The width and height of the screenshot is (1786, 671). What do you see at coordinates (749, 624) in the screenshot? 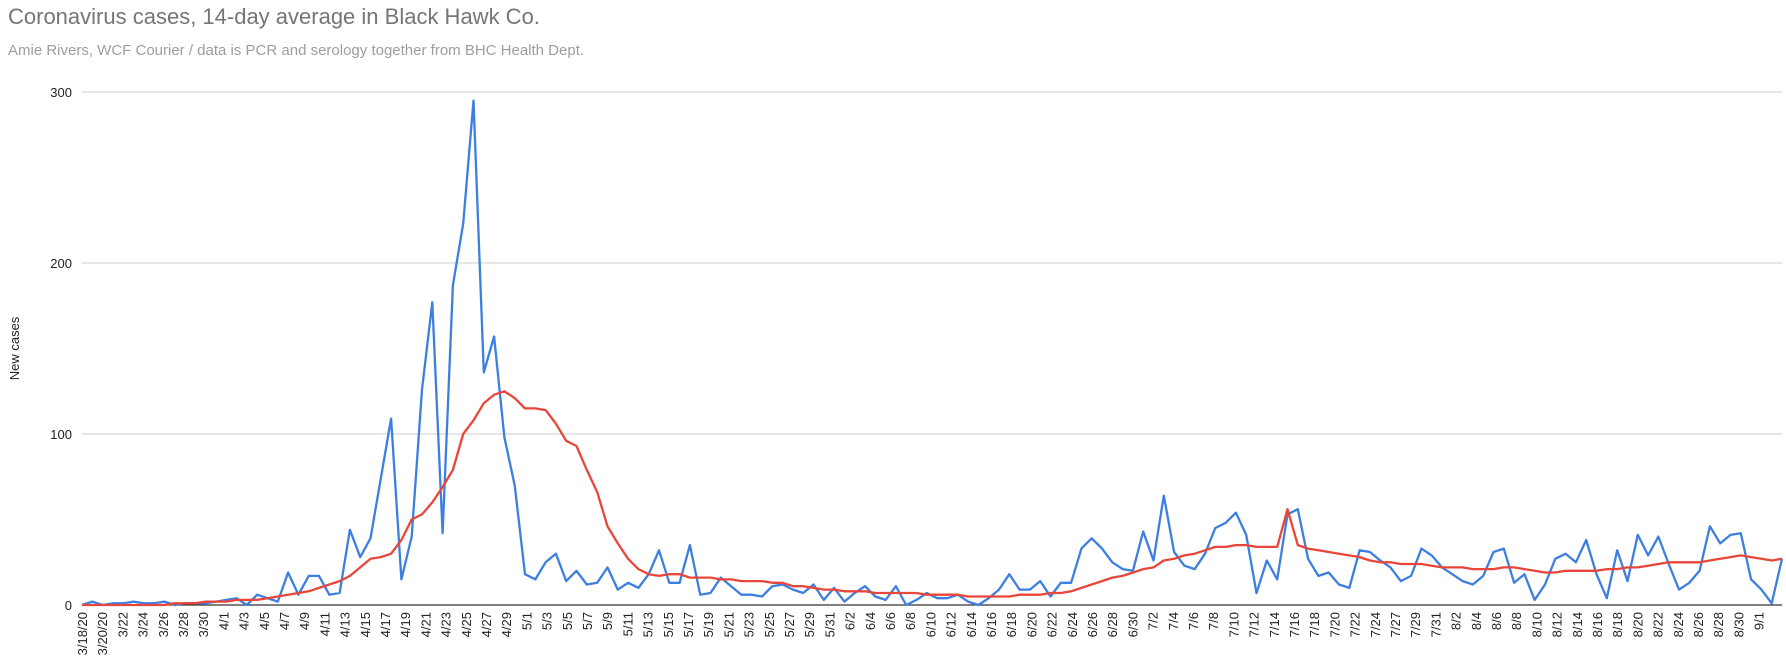
I see `x-tick-label: 5/23` at bounding box center [749, 624].